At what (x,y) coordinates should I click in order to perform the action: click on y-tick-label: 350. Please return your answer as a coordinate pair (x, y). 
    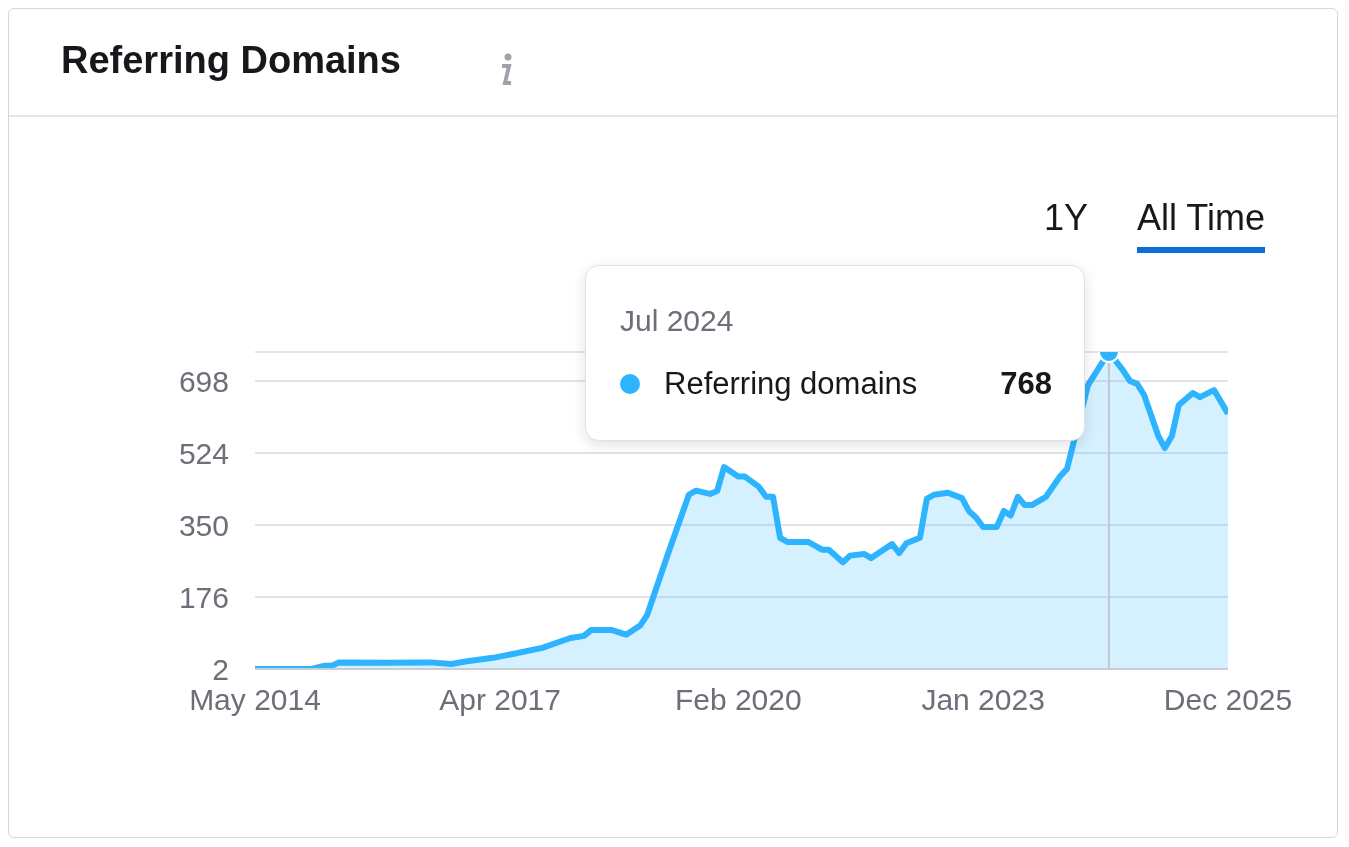
    Looking at the image, I should click on (203, 525).